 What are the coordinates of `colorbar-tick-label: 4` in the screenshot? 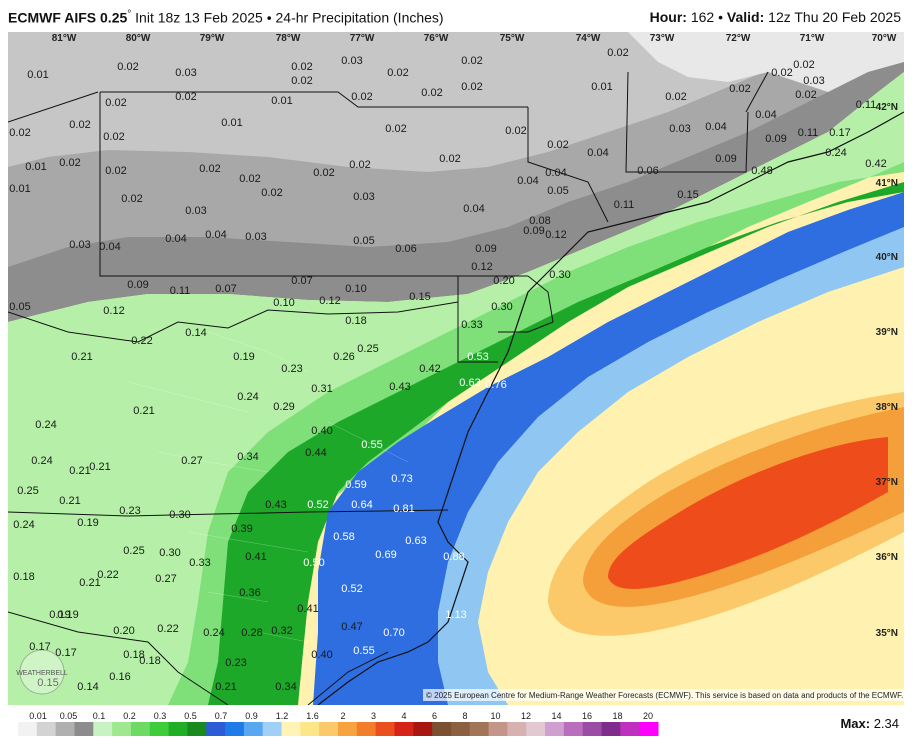 It's located at (403, 716).